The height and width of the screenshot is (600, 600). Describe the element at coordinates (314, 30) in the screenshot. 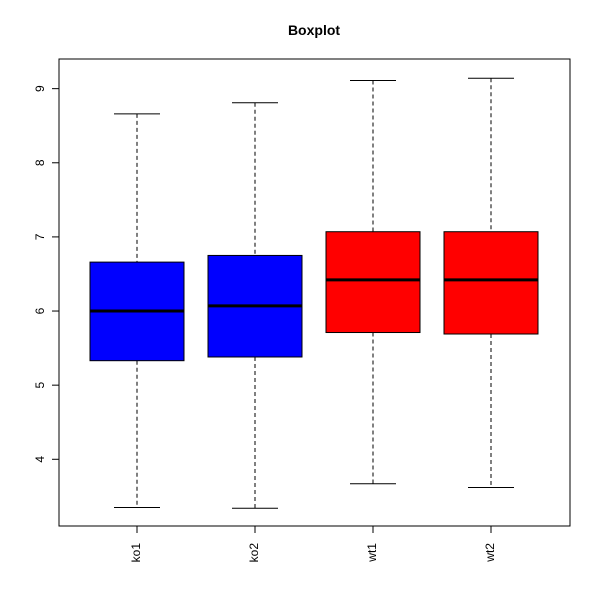

I see `chart-title: Boxplot` at that location.